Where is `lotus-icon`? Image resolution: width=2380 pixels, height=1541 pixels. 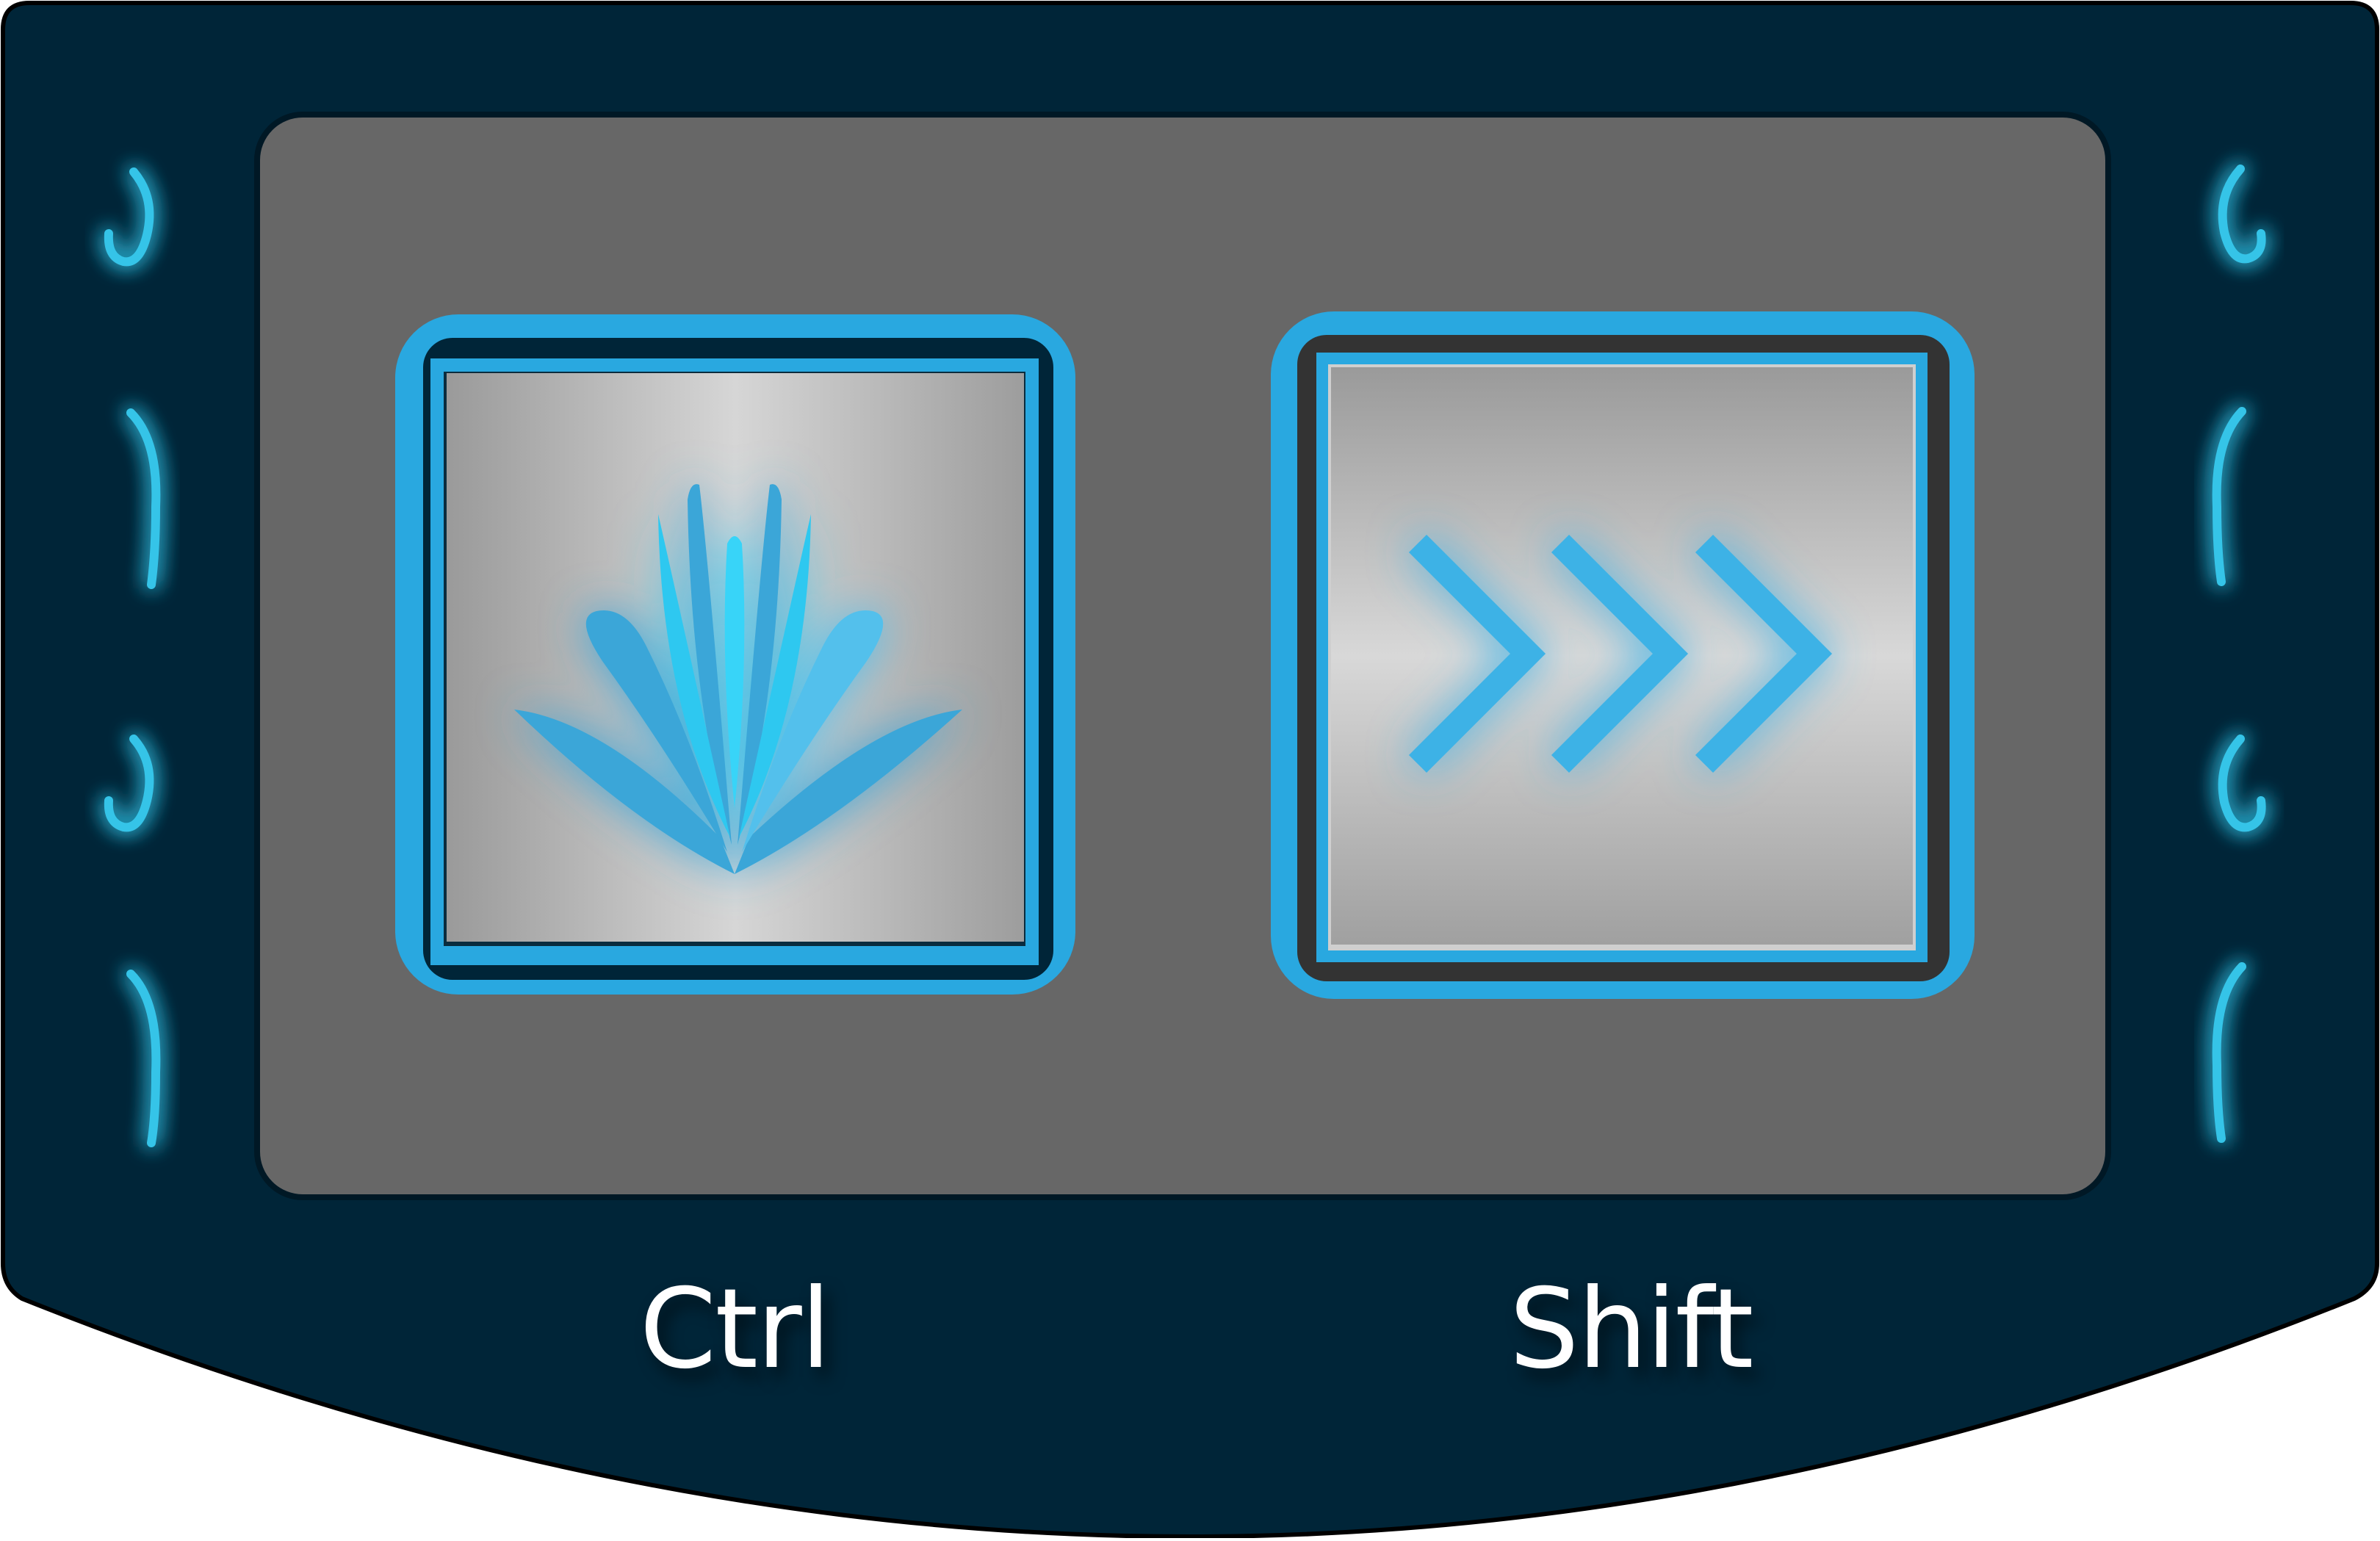
lotus-icon is located at coordinates (738, 679).